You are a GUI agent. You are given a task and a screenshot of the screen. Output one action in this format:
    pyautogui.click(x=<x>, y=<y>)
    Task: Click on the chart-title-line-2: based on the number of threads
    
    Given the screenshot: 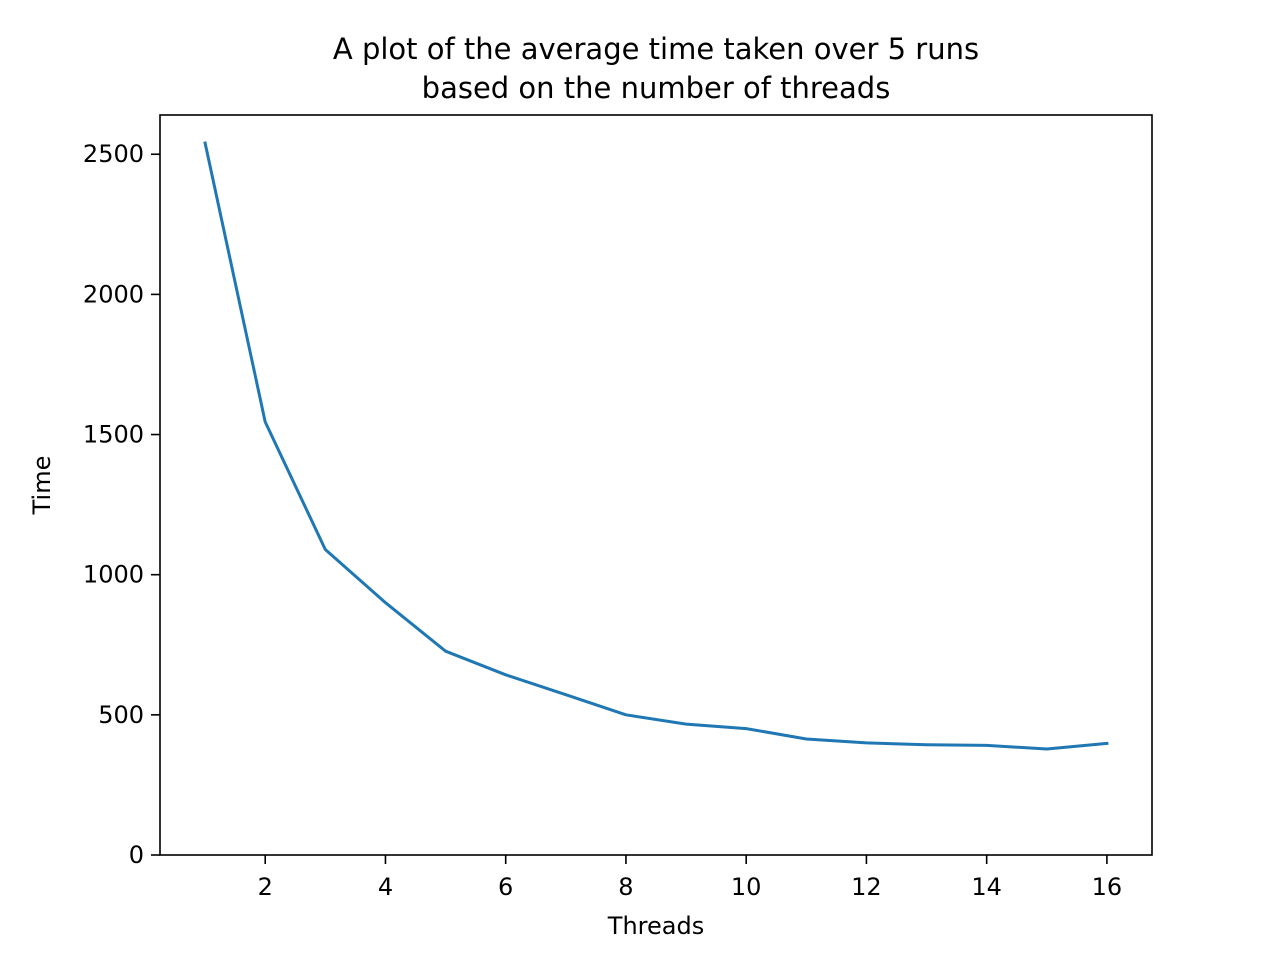 What is the action you would take?
    pyautogui.click(x=656, y=88)
    